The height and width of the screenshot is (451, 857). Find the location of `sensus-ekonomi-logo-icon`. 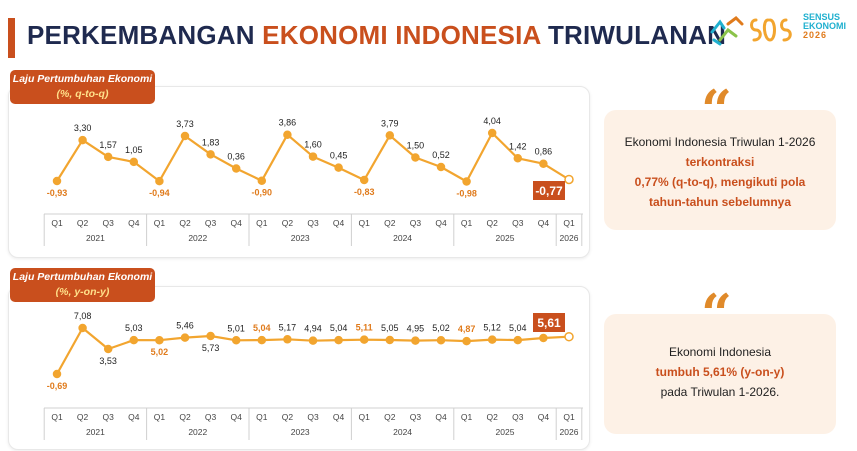

sensus-ekonomi-logo-icon is located at coordinates (751, 31).